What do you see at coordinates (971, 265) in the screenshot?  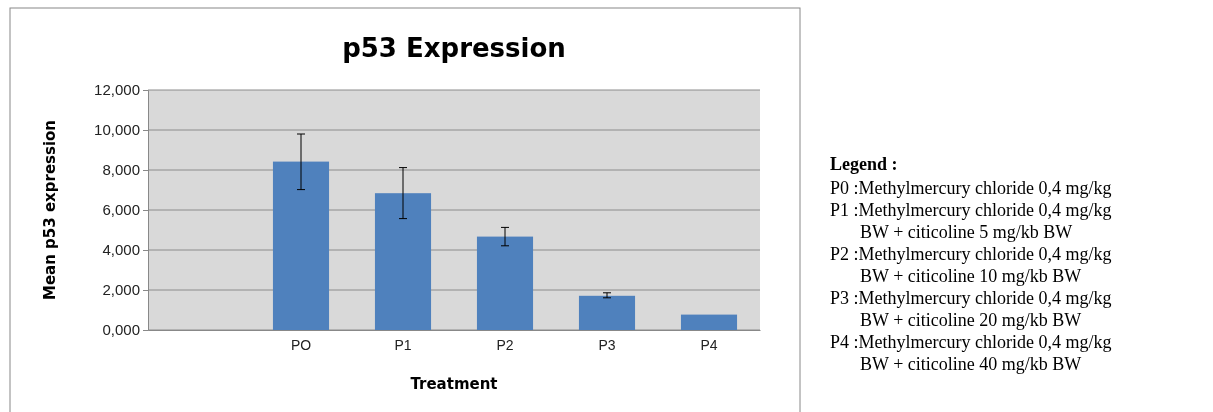 I see `text: P2 :Methylmercury chloride 0,4 mg/kg BW + citicoline 10 mg/kb BW` at bounding box center [971, 265].